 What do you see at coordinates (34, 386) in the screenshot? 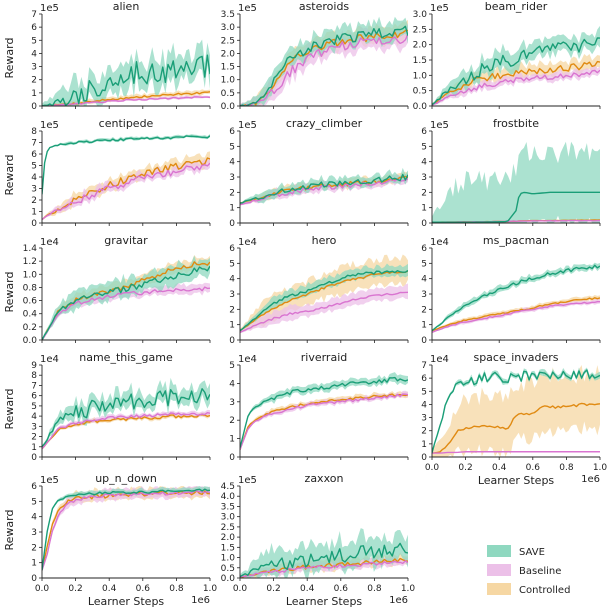
I see `y-tick-label-name-this-game-7: 7` at bounding box center [34, 386].